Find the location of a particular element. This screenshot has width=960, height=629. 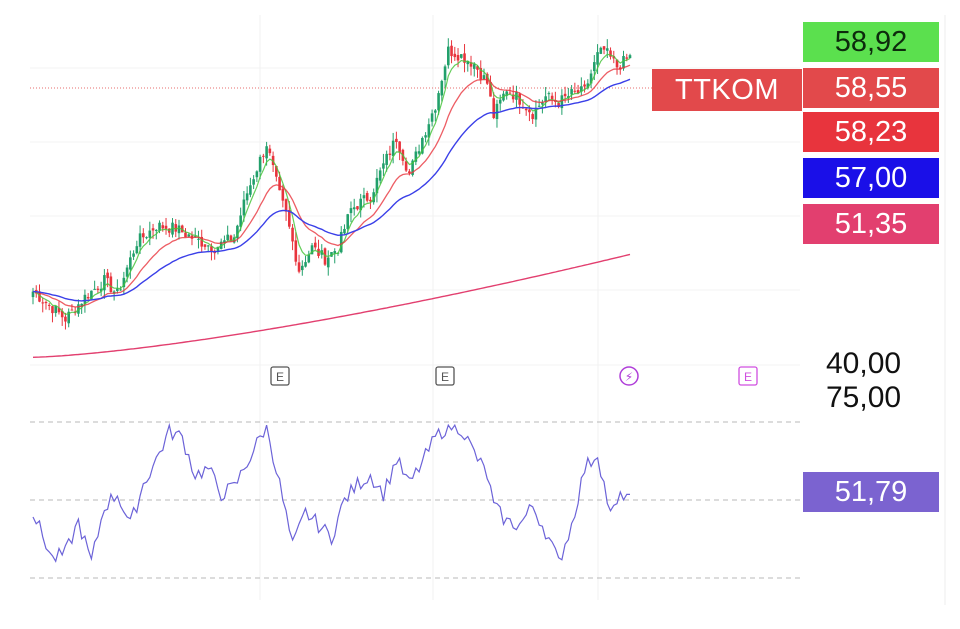

dividend-icon is located at coordinates (629, 376).